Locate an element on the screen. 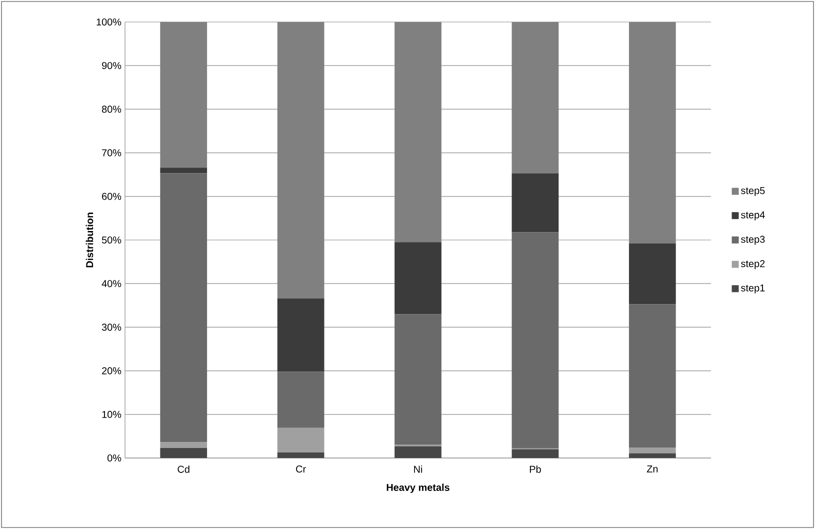  y-tick-label: 50% is located at coordinates (112, 240).